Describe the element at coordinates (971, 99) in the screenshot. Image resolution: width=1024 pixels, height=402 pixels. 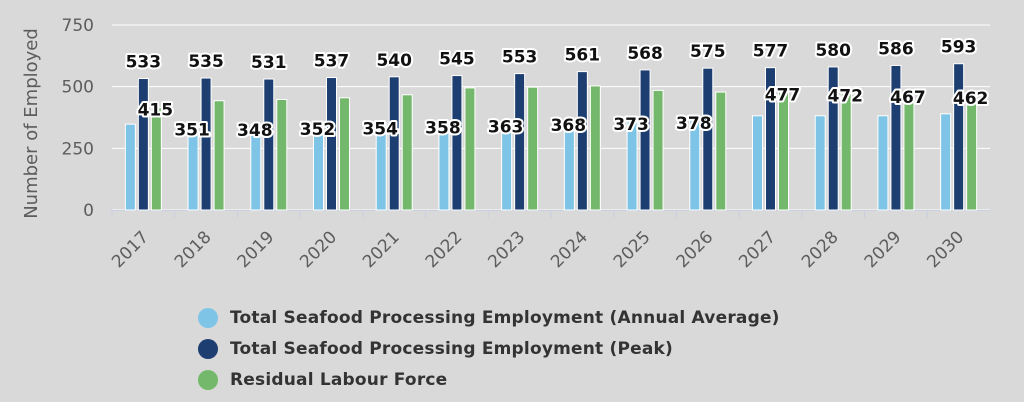
I see `data-label: 462` at that location.